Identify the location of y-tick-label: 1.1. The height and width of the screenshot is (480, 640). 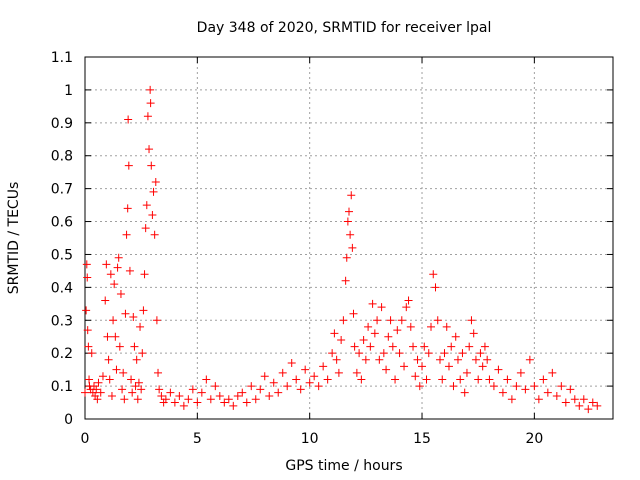
(62, 58).